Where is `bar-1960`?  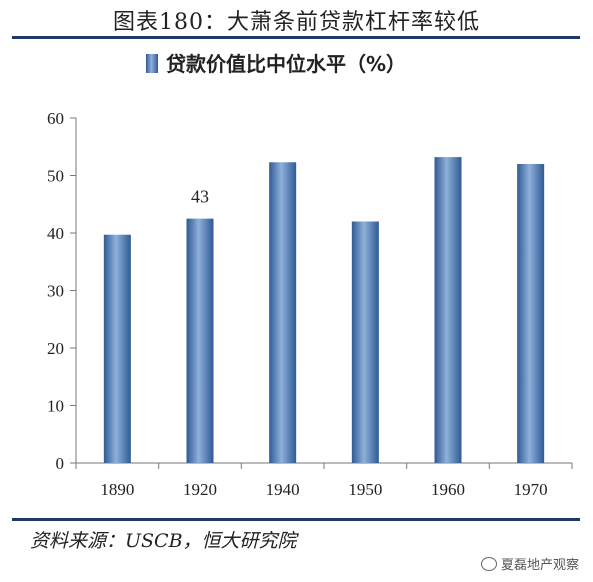 bar-1960 is located at coordinates (448, 310).